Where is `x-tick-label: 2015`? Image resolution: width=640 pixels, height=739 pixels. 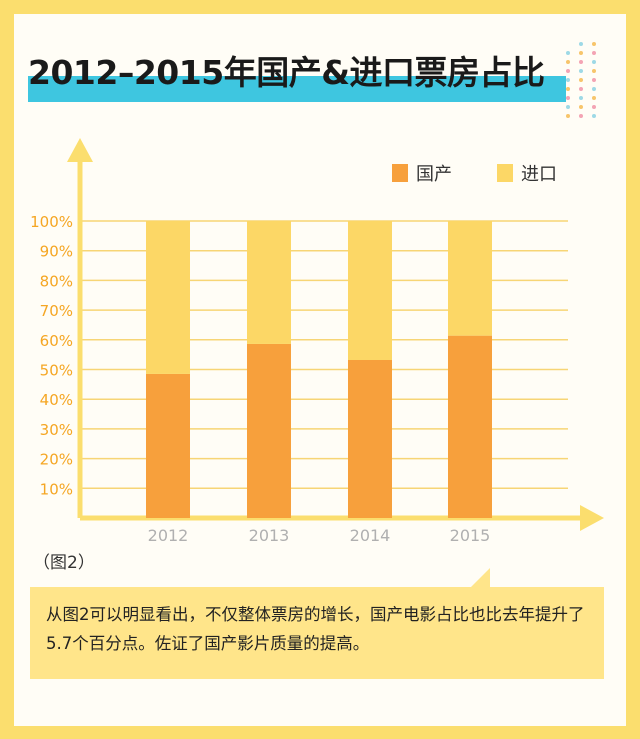 x-tick-label: 2015 is located at coordinates (470, 535).